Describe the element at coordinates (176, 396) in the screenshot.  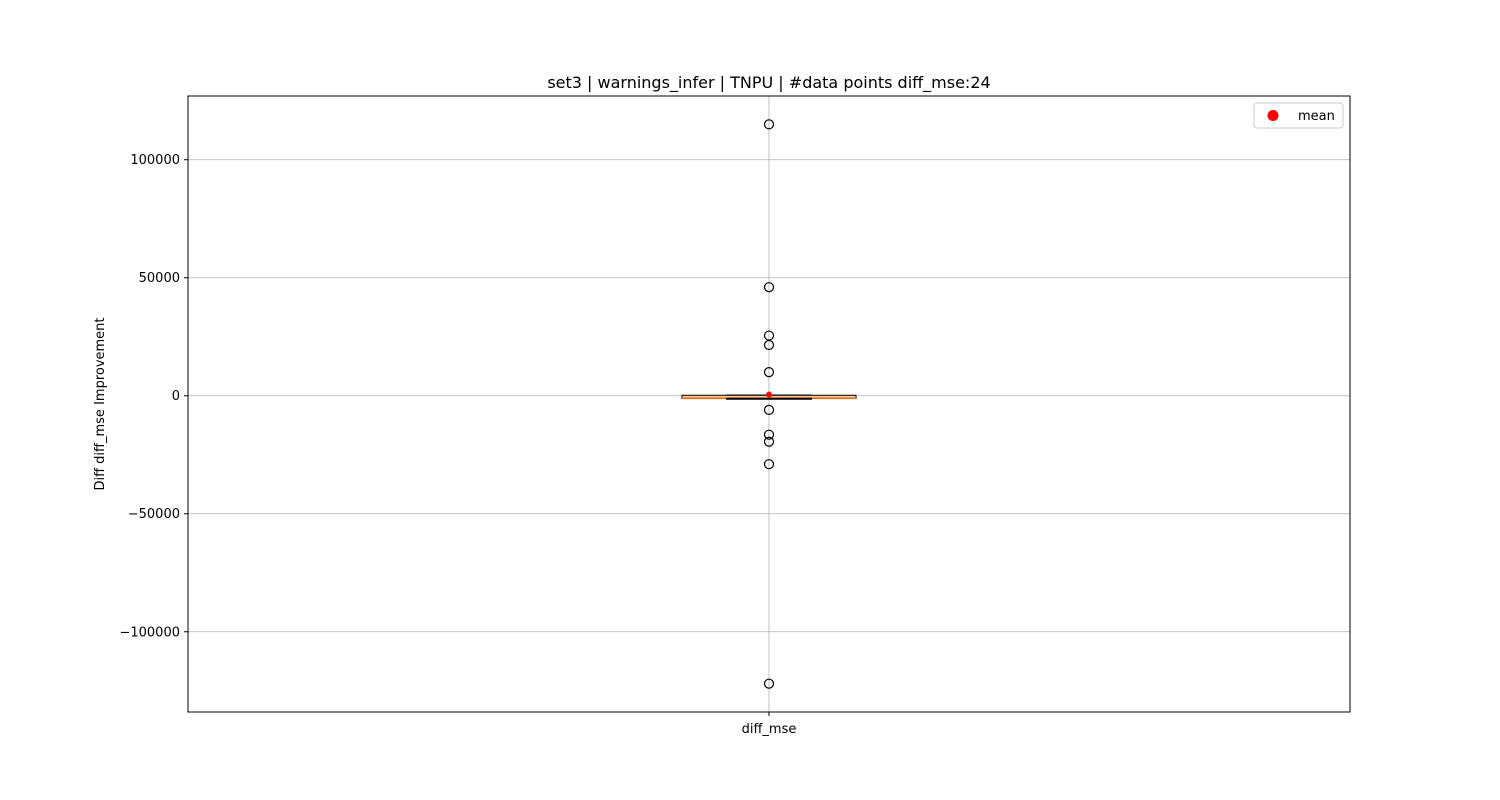
I see `y-tick-label: 0` at that location.